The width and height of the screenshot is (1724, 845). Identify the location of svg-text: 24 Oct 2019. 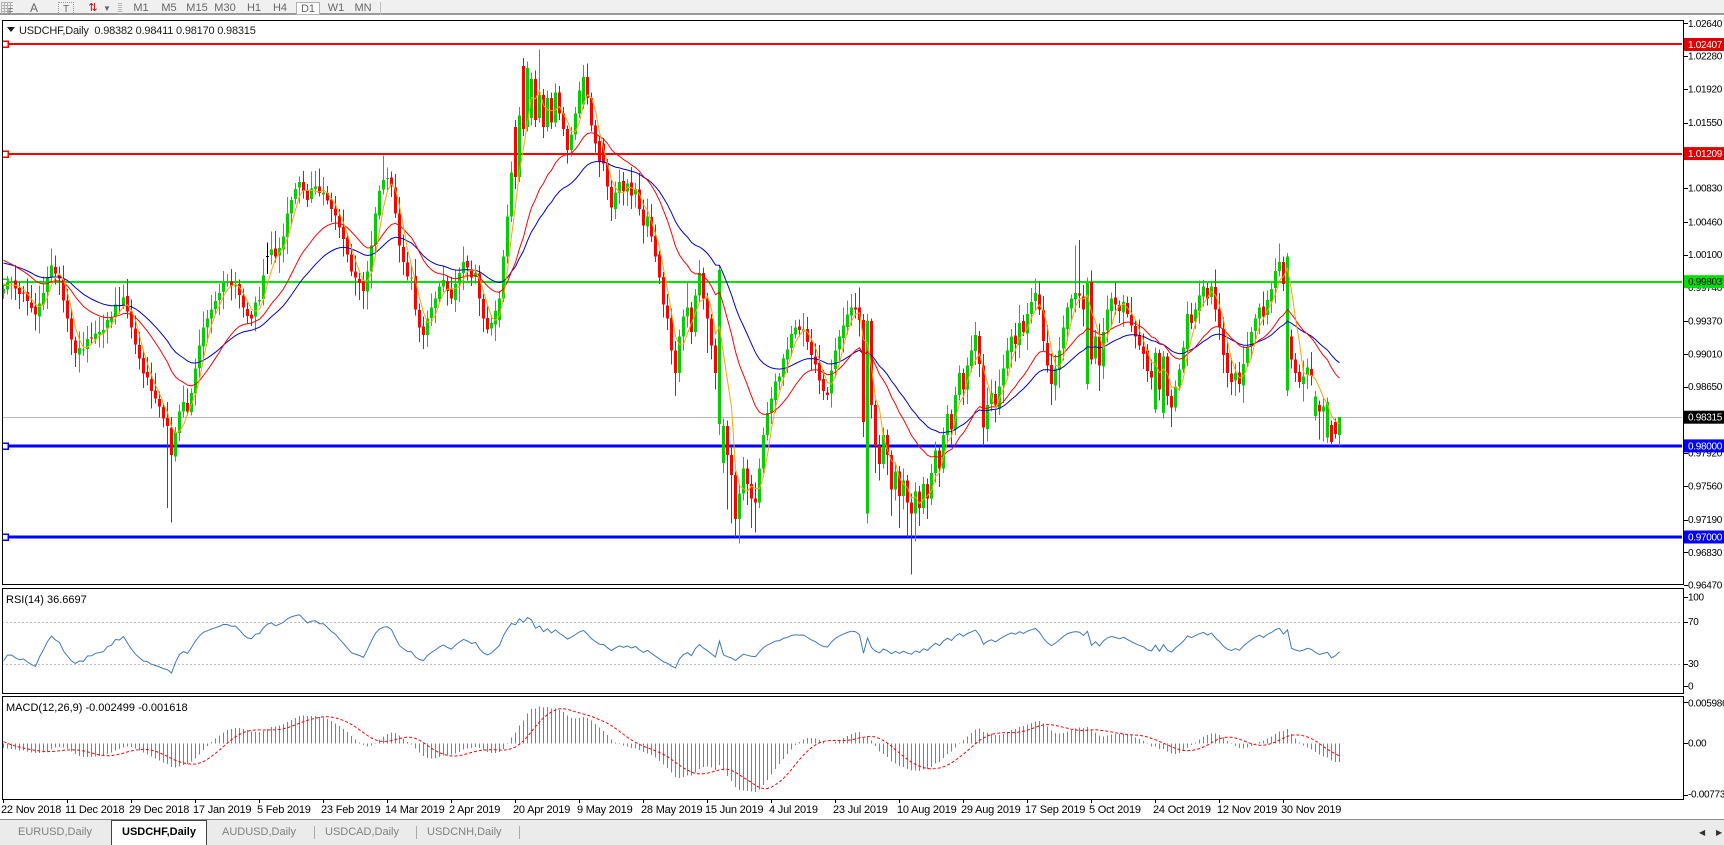
(1182, 810).